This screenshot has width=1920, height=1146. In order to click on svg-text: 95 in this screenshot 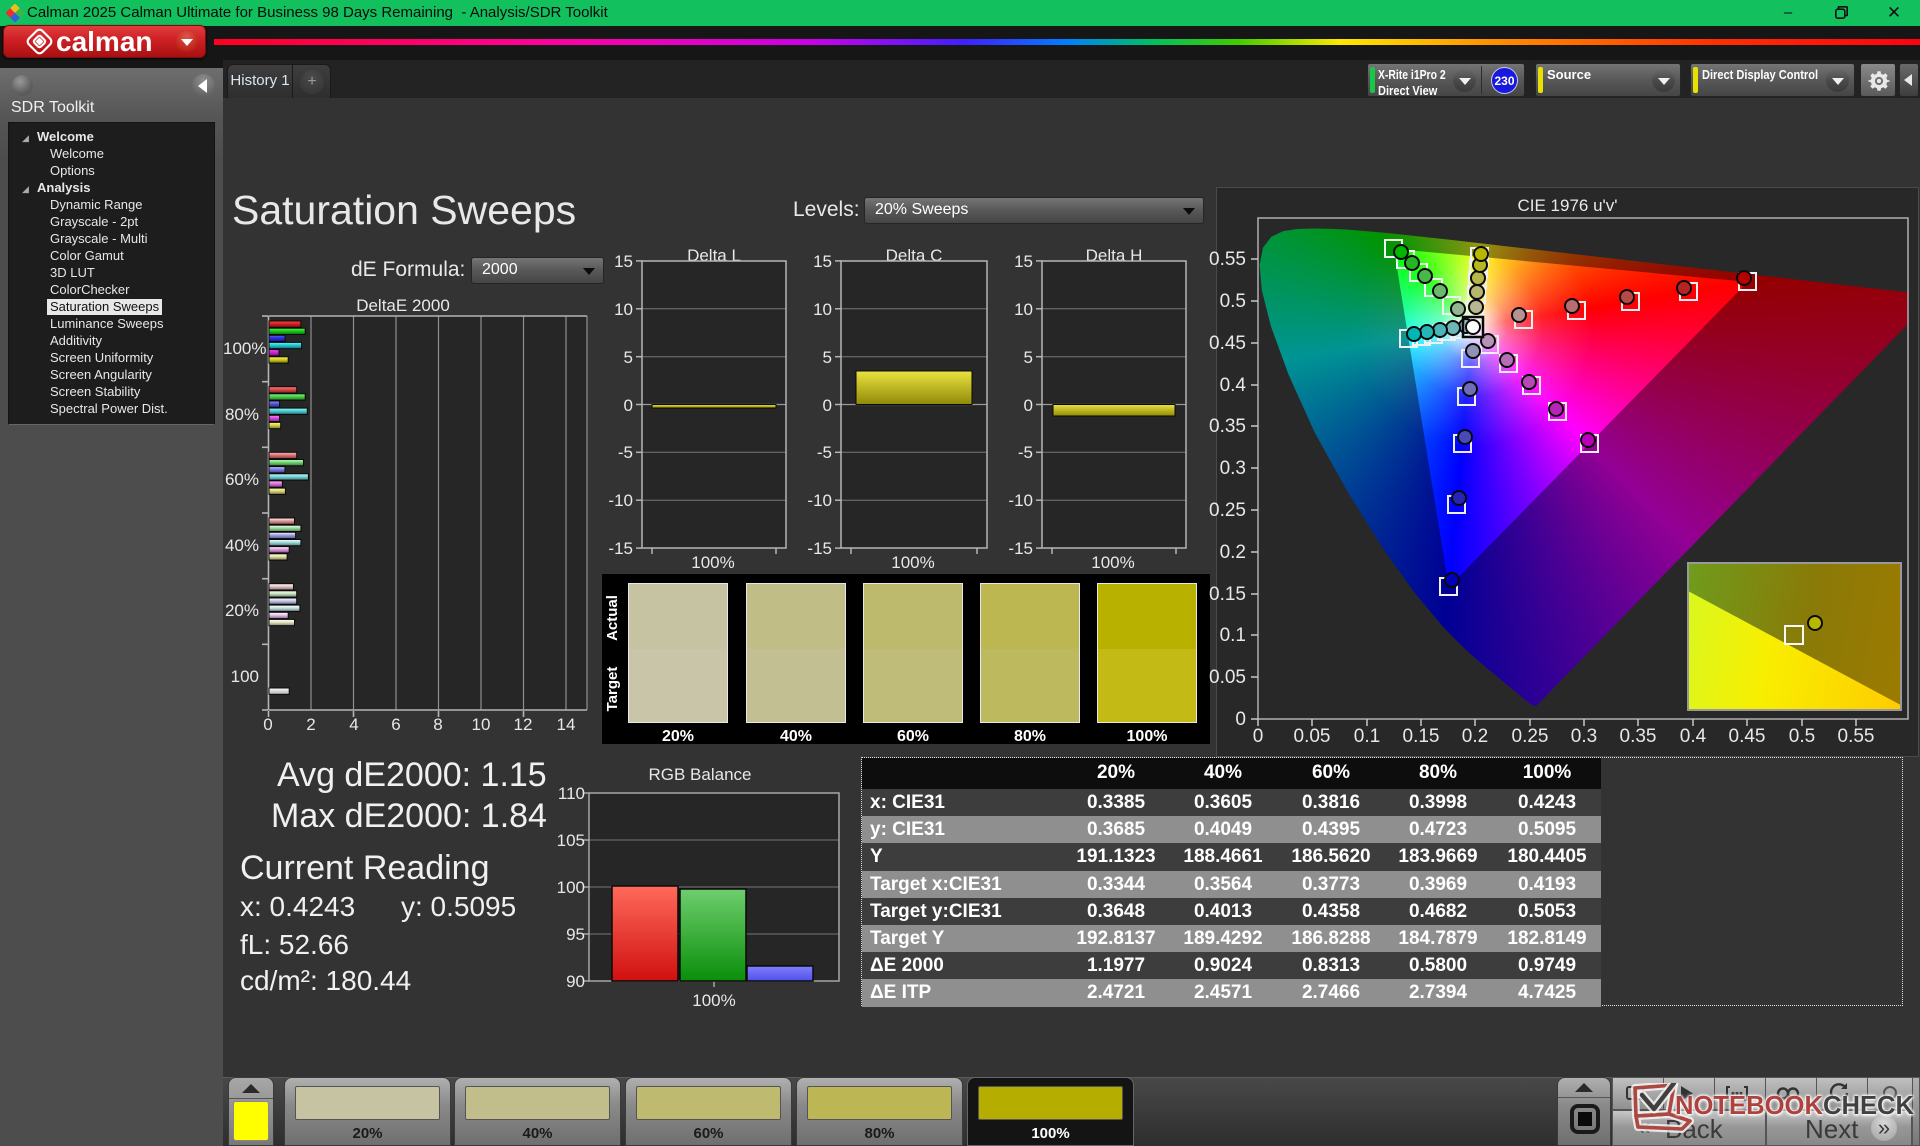, I will do `click(575, 934)`.